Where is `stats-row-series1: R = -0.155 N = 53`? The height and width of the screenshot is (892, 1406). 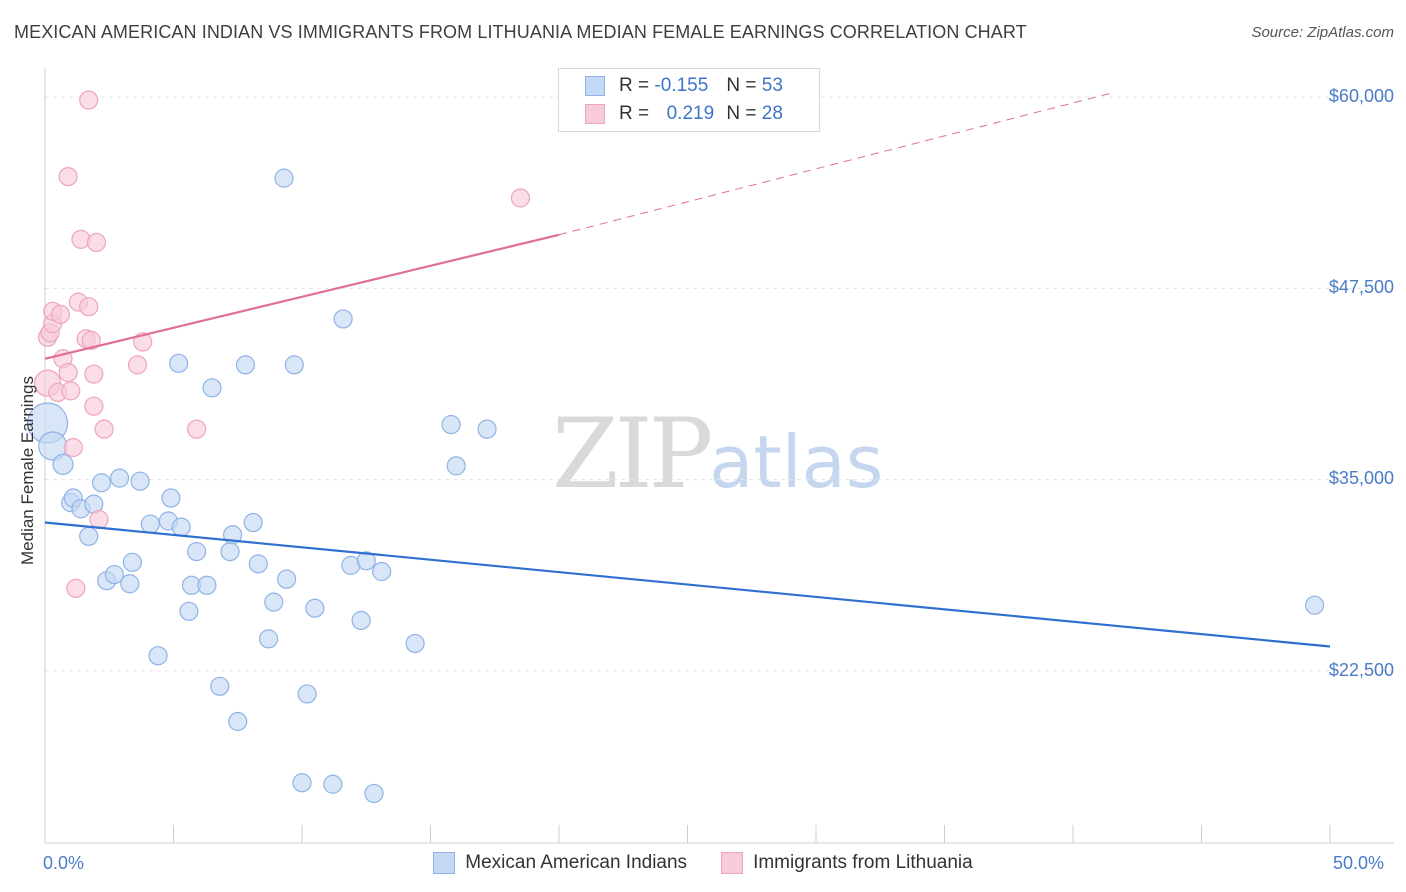 stats-row-series1: R = -0.155 N = 53 is located at coordinates (684, 86).